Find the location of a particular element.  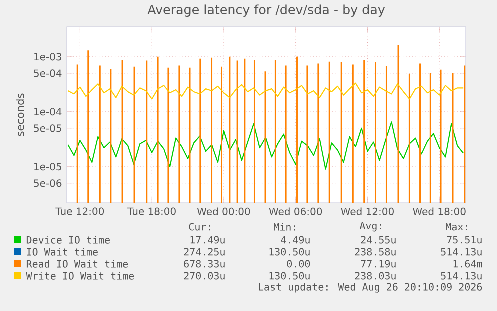

x-tick-label: Wed 00:00 is located at coordinates (223, 212).